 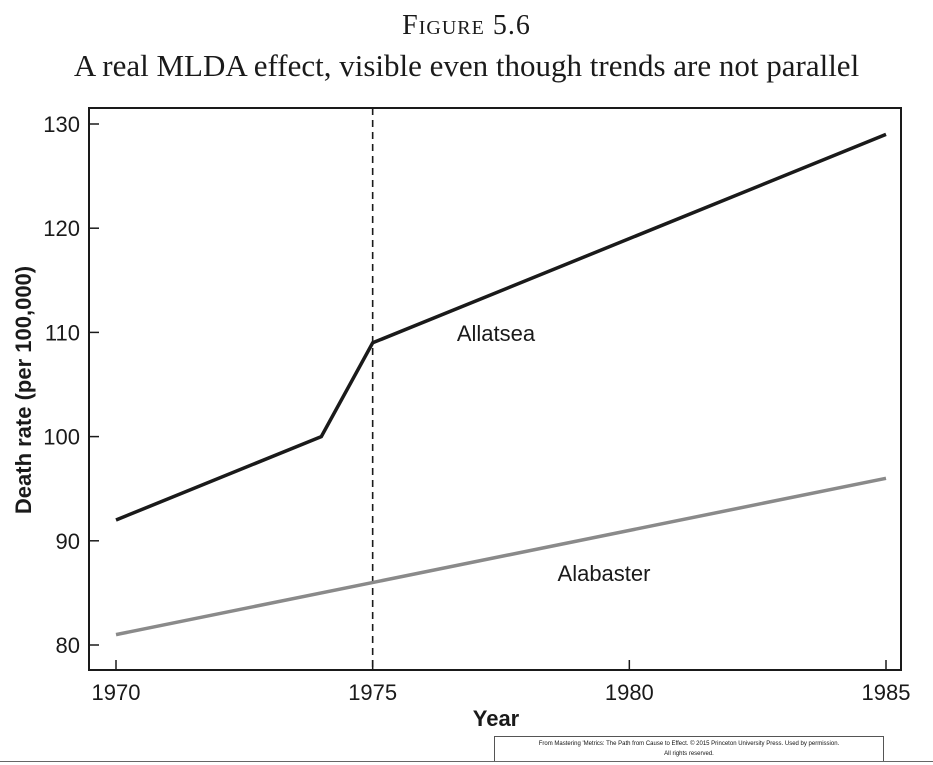 I want to click on credit-line-2: All rights reserved., so click(x=689, y=754).